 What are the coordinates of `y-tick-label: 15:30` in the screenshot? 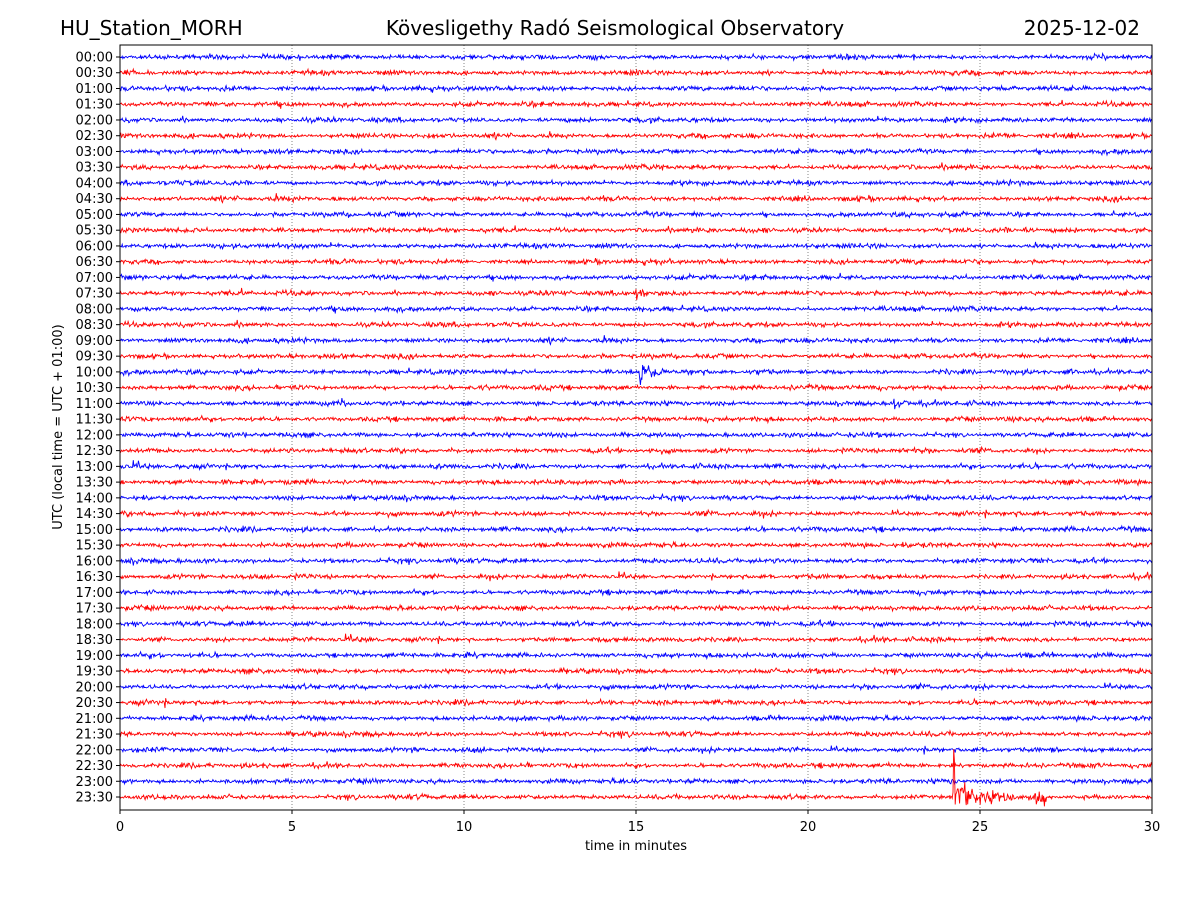 It's located at (94, 546).